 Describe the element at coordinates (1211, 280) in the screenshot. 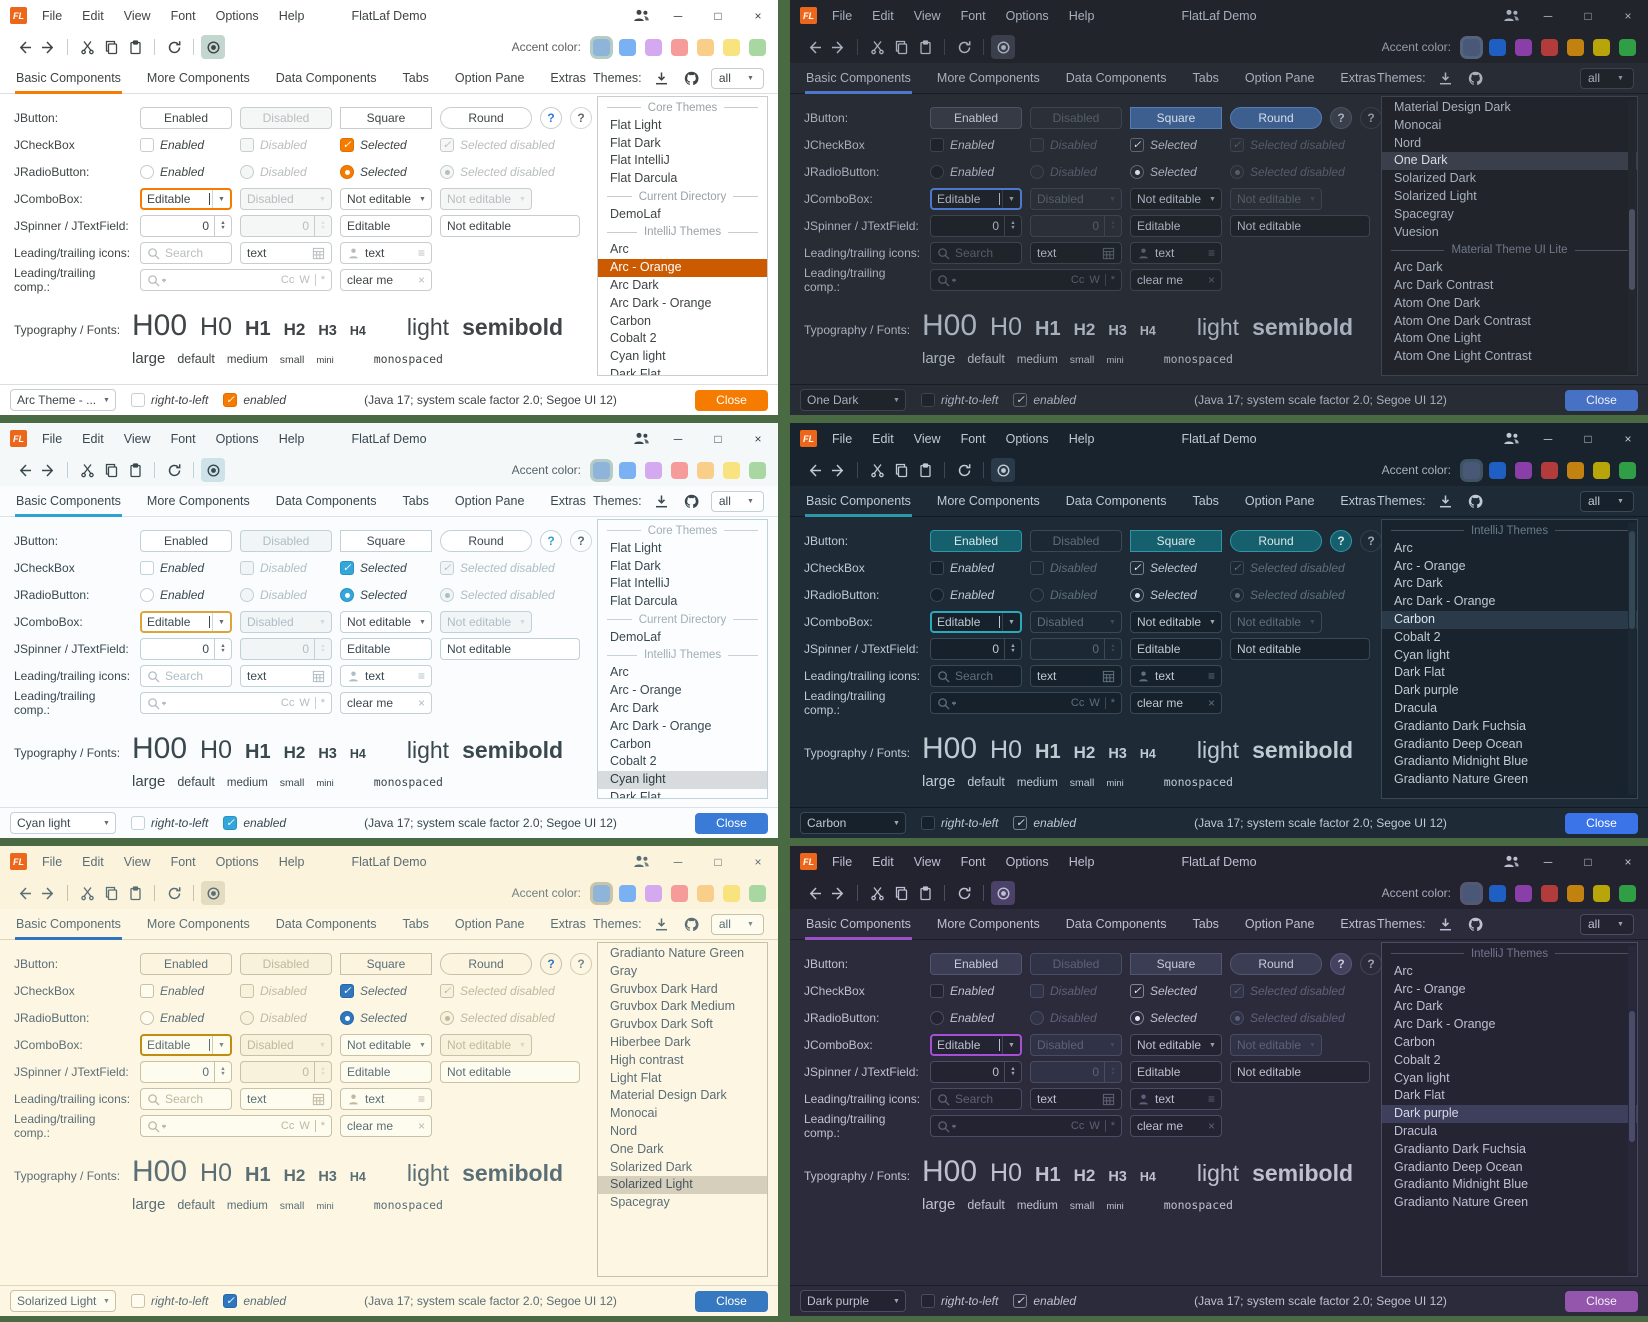

I see `clear-icon: ×` at that location.